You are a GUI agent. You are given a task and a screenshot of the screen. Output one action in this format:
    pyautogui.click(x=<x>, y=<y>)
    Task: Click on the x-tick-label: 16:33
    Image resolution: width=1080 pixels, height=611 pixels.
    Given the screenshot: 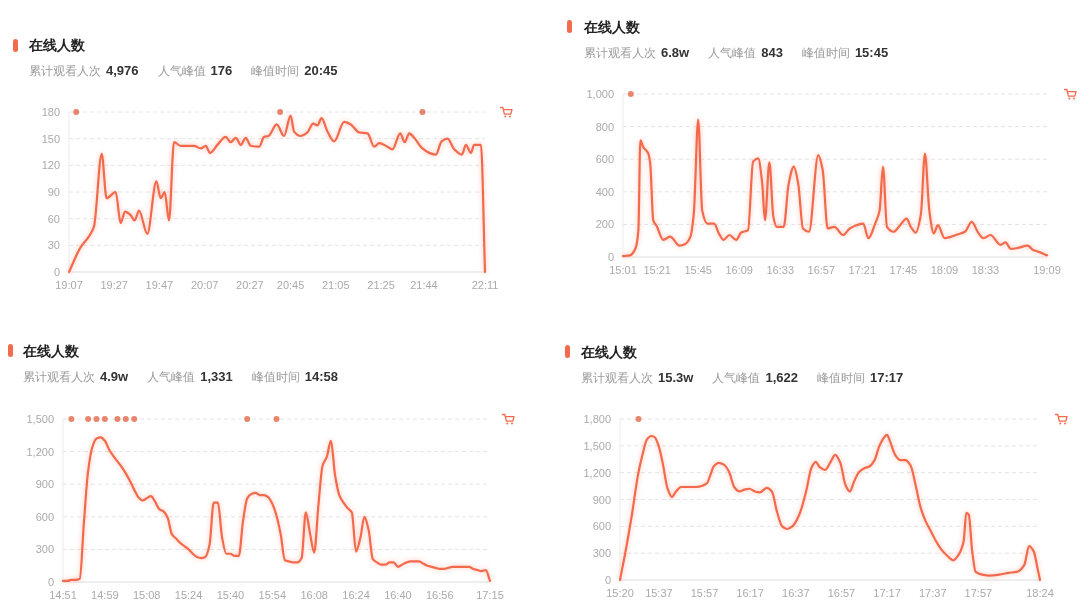 What is the action you would take?
    pyautogui.click(x=780, y=270)
    